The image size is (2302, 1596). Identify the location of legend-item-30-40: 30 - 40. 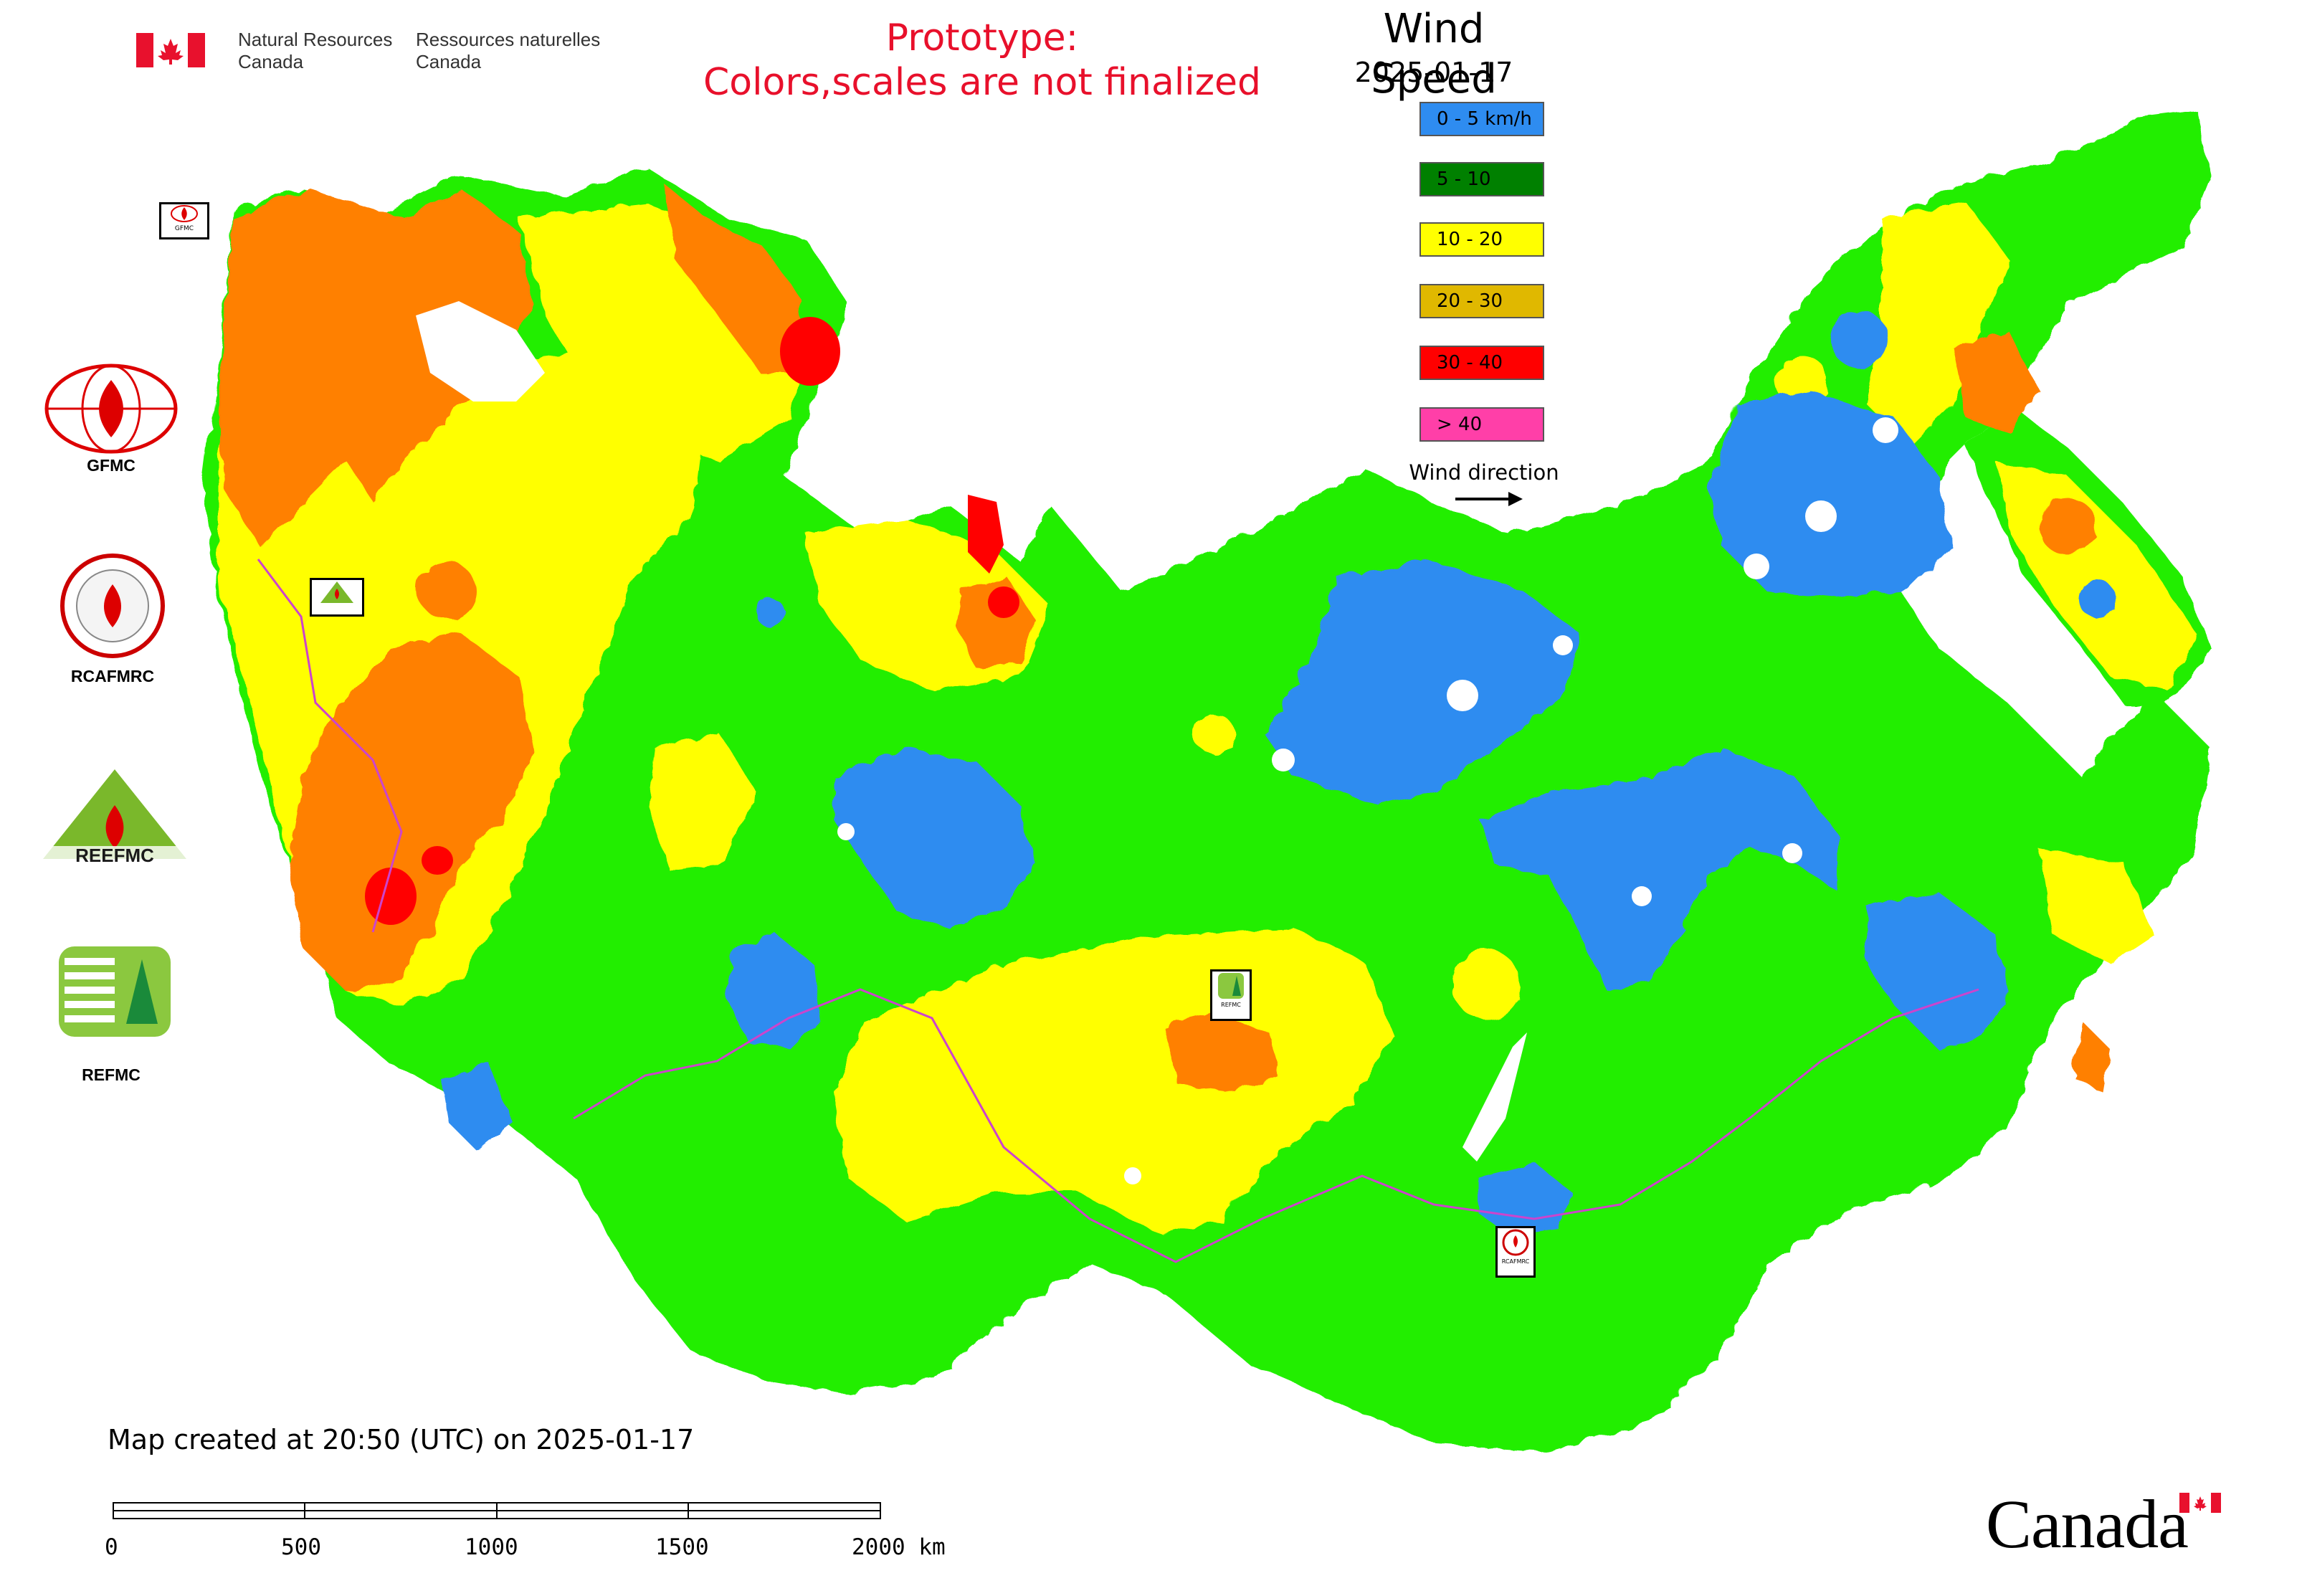
(1481, 363).